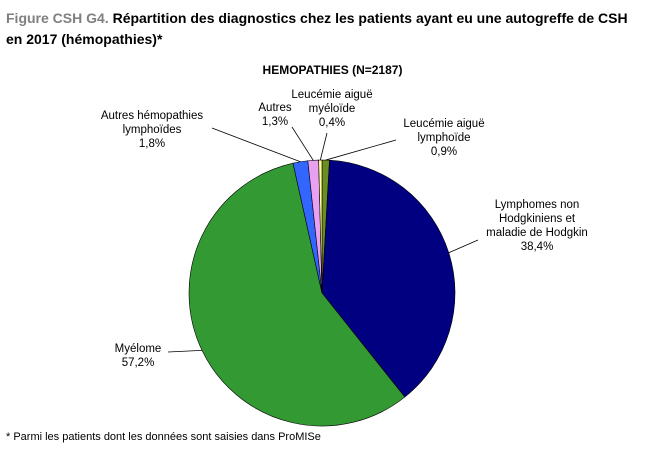  Describe the element at coordinates (332, 70) in the screenshot. I see `chart-title: HEMOPATHIES (N=2187)` at that location.